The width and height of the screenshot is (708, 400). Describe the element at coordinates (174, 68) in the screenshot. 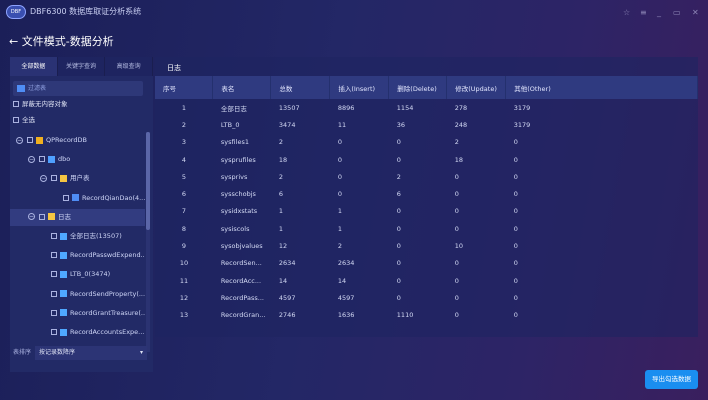

I see `tab-log: 日志` at that location.